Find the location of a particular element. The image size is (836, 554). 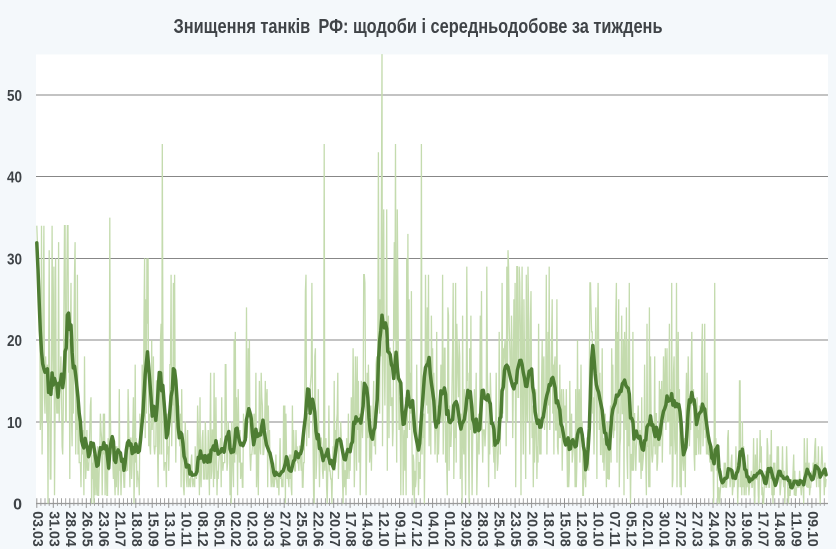

svg-text: 25.04 is located at coordinates (499, 529).